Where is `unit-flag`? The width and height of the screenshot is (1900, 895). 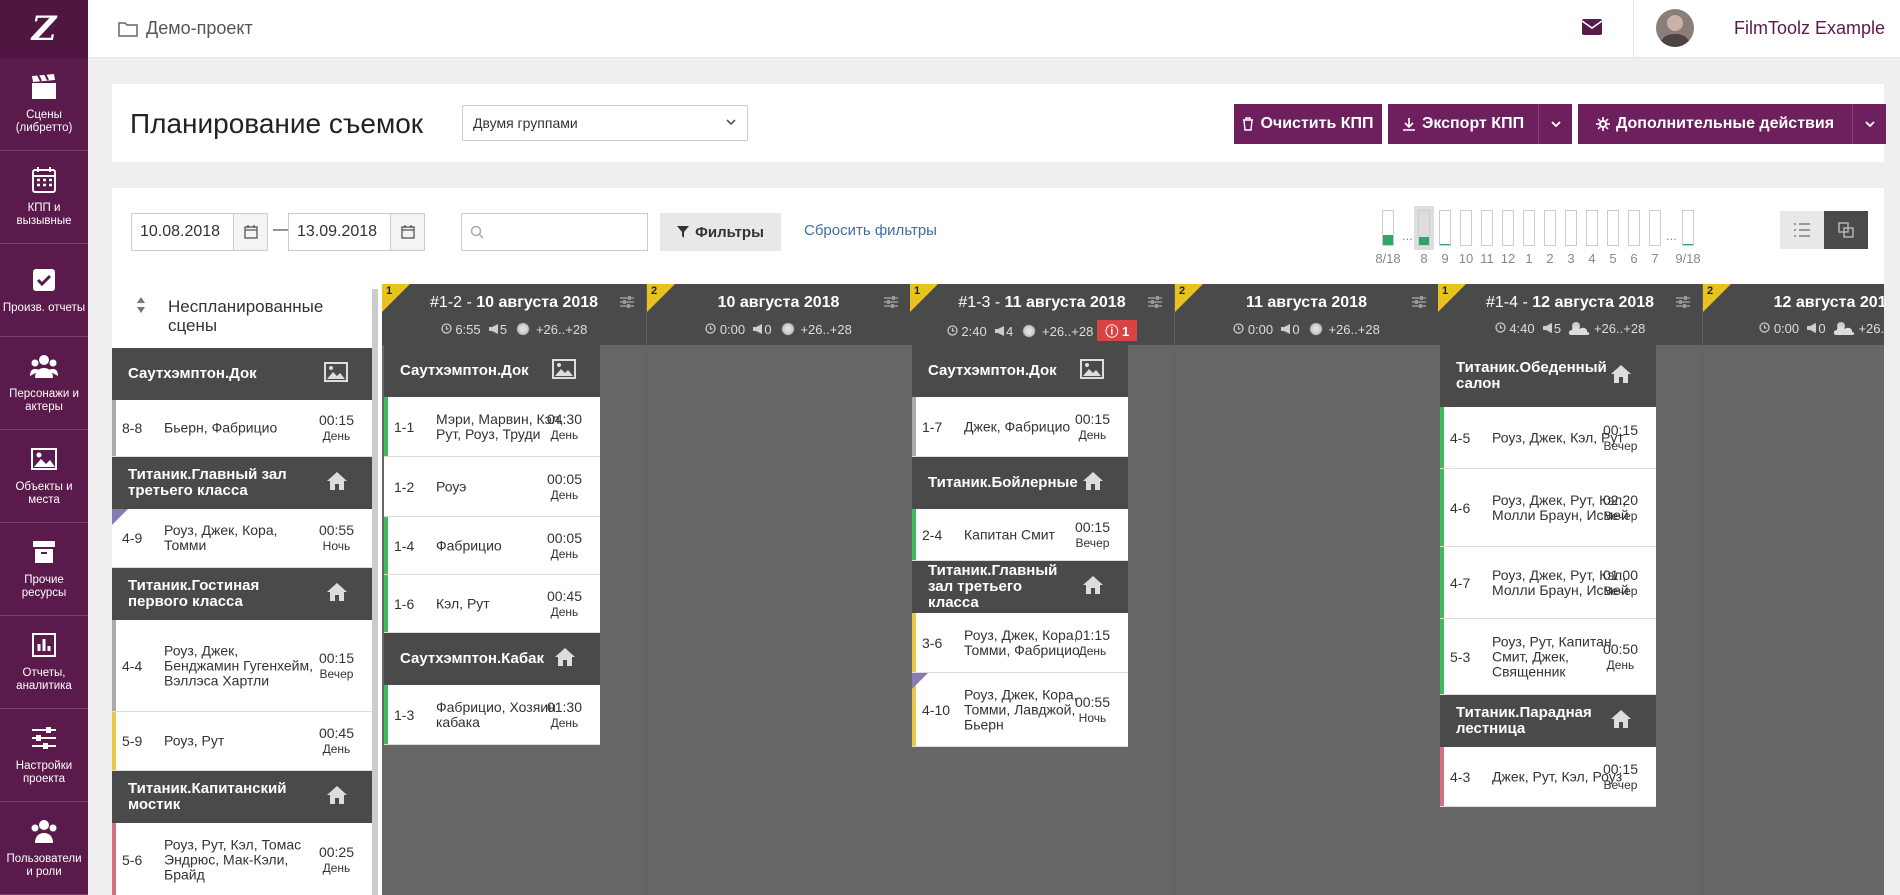
unit-flag is located at coordinates (1717, 298).